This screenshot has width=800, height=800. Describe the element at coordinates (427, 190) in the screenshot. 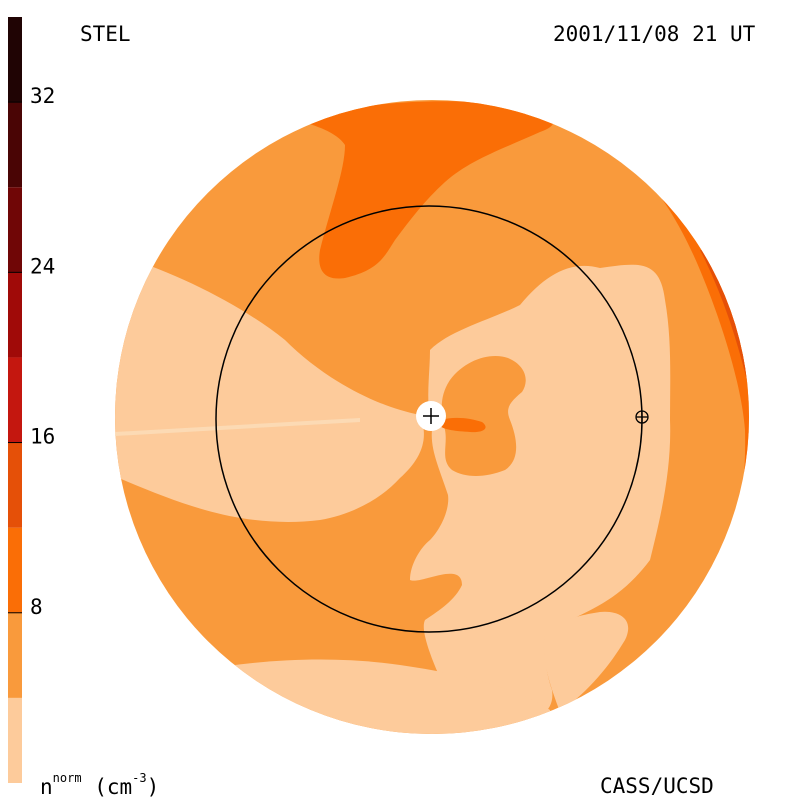

I see `density-north-lobe` at that location.